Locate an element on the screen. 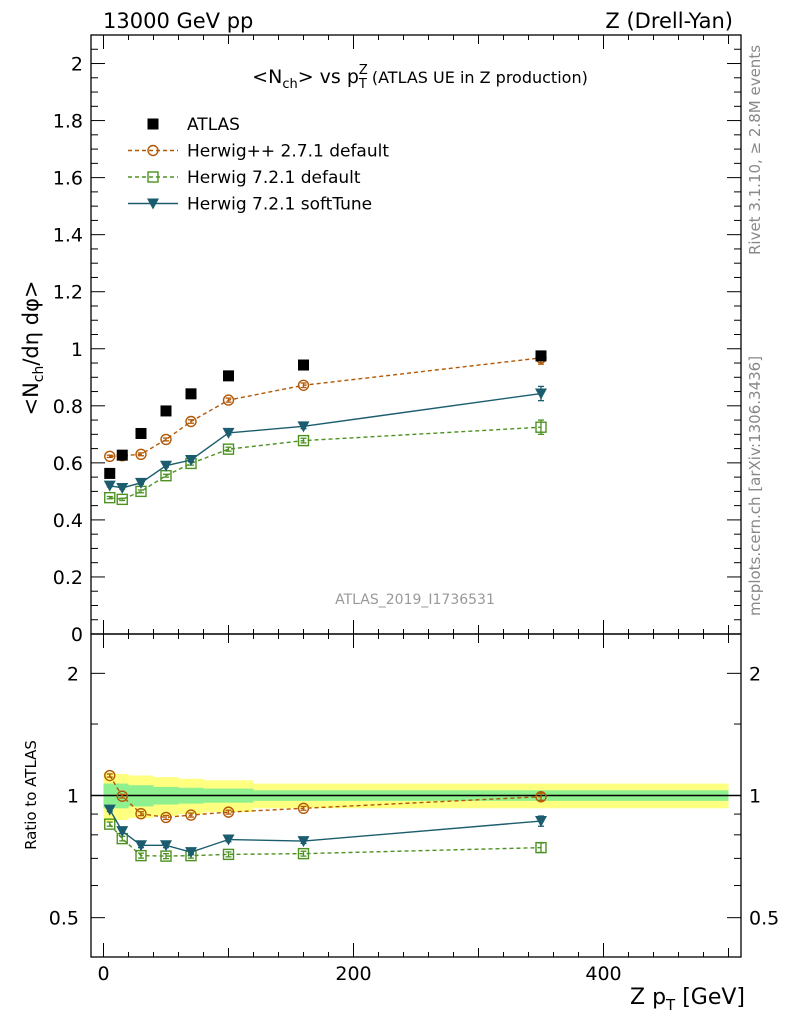 This screenshot has height=1024, width=786. plot-title: <Nch> vs pZ T (ATLAS UE in Z production) is located at coordinates (420, 77).